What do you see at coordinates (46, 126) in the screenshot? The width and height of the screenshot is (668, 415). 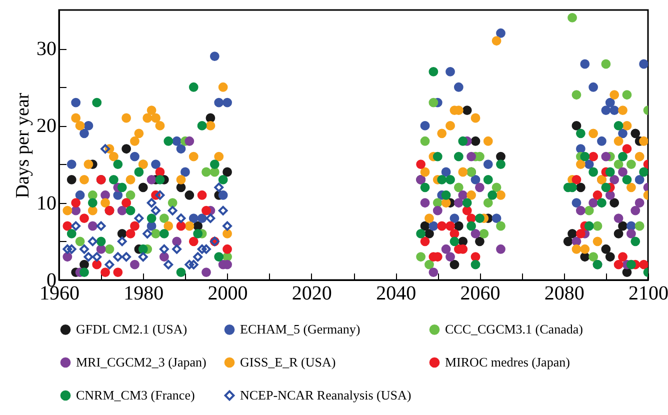 I see `y-tick-label: 20` at bounding box center [46, 126].